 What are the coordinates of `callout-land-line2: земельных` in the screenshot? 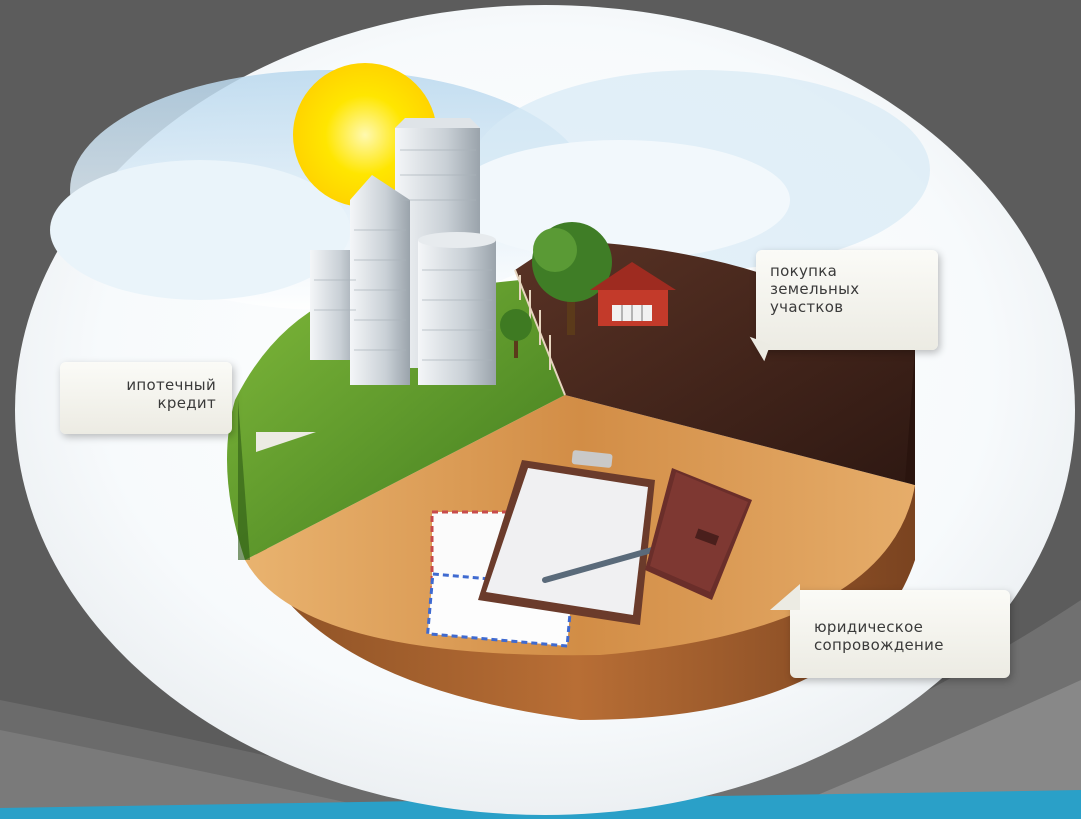 It's located at (815, 289).